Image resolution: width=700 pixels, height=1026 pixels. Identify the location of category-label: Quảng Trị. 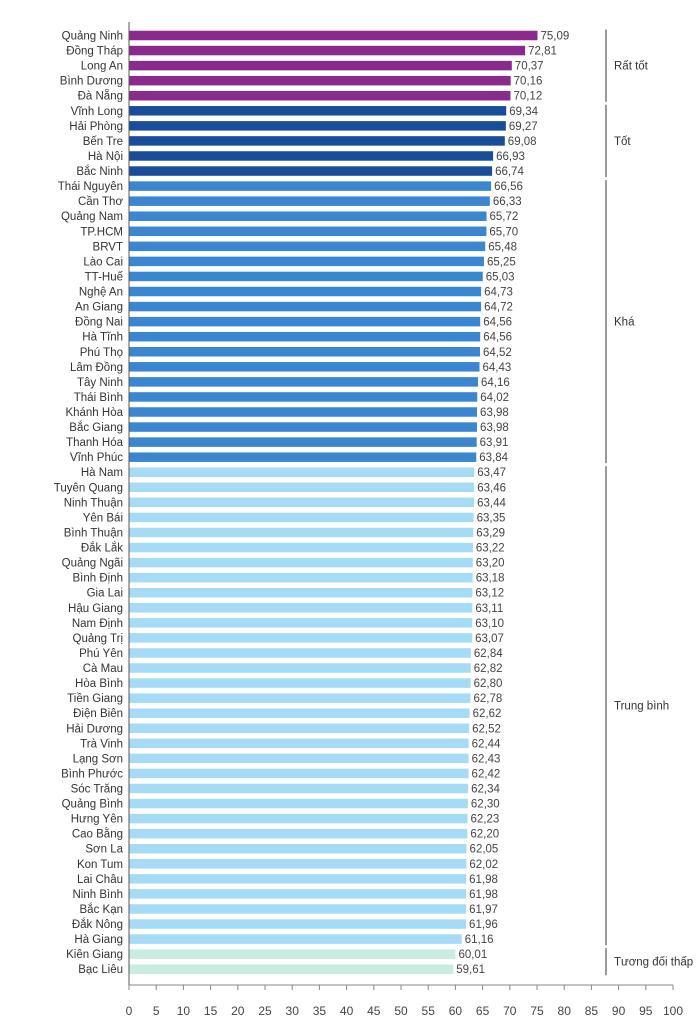
(98, 639).